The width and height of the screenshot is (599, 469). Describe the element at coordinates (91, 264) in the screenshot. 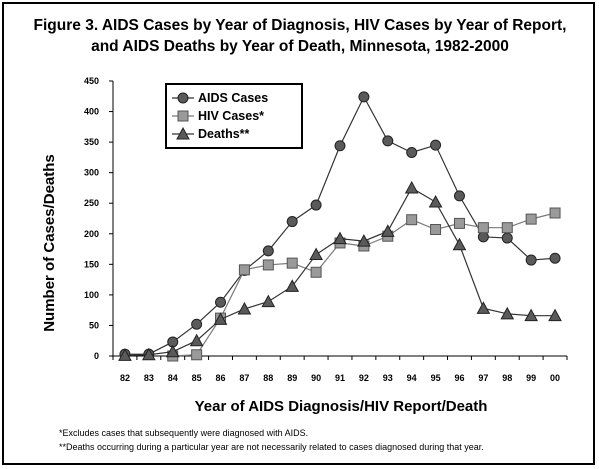

I see `y-tick-label: 150` at that location.